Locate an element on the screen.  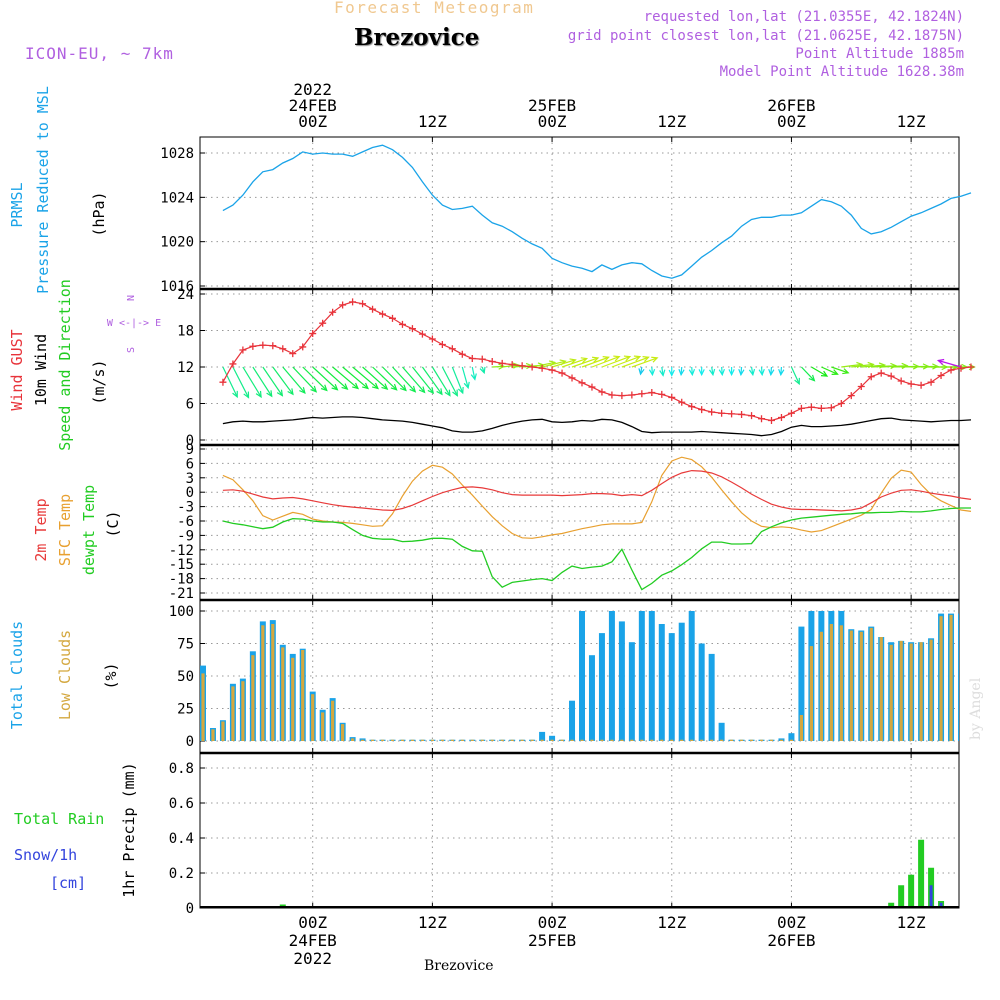
wind-ytick-label: 0 is located at coordinates (190, 441).